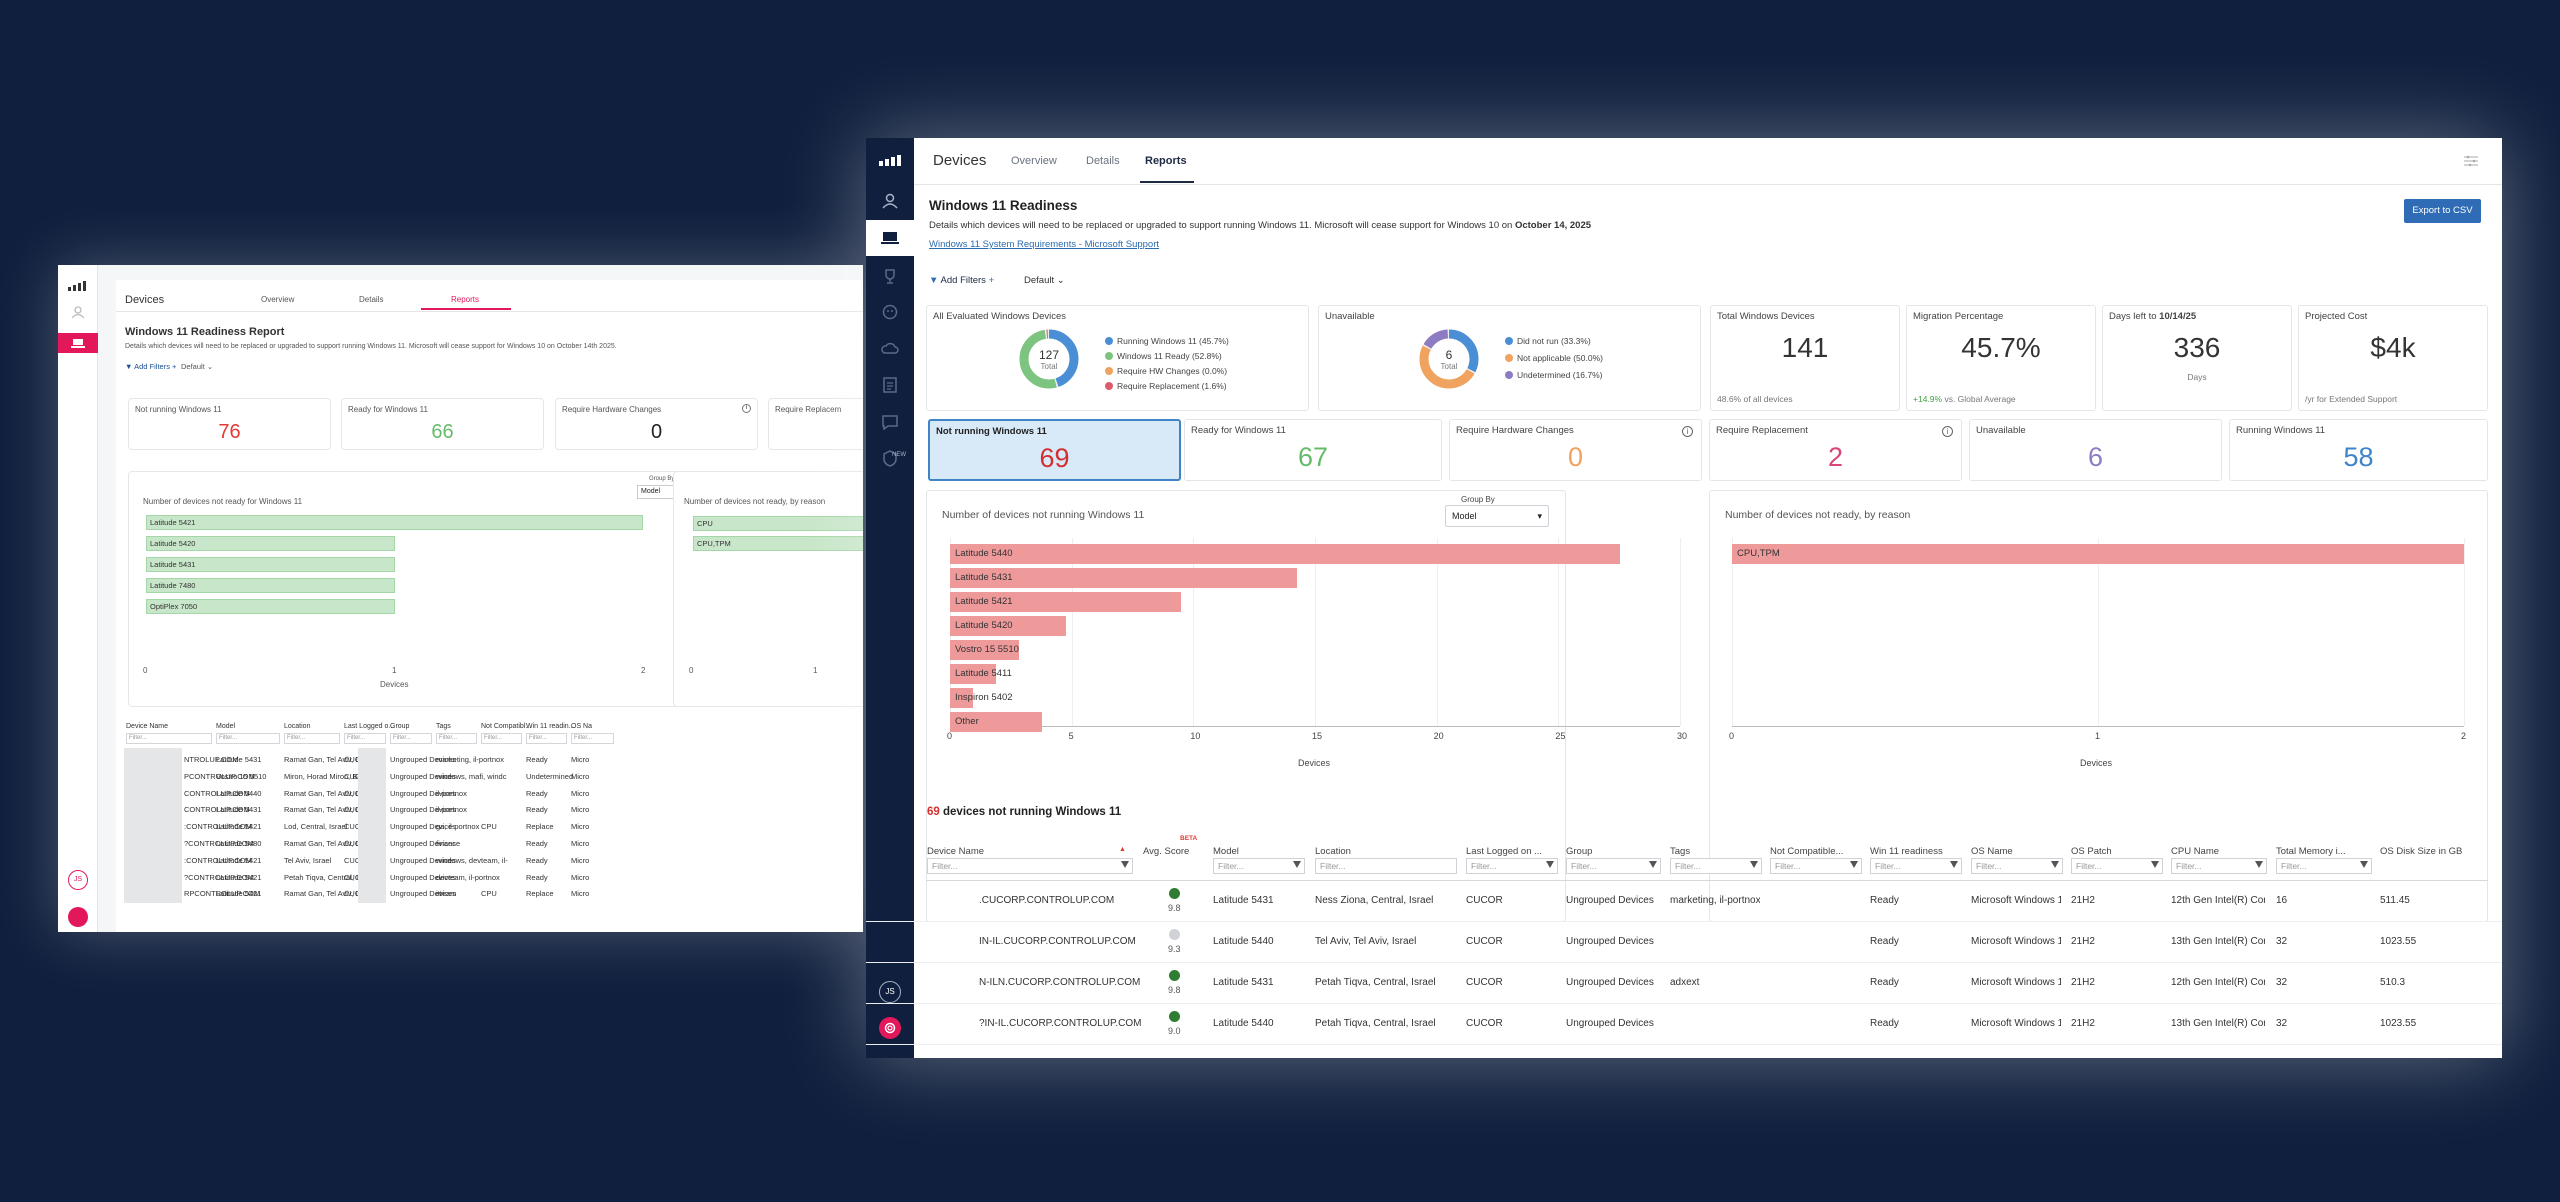 The width and height of the screenshot is (2560, 1202). Describe the element at coordinates (985, 650) in the screenshot. I see `model-bar: Vostro 15 5510` at that location.